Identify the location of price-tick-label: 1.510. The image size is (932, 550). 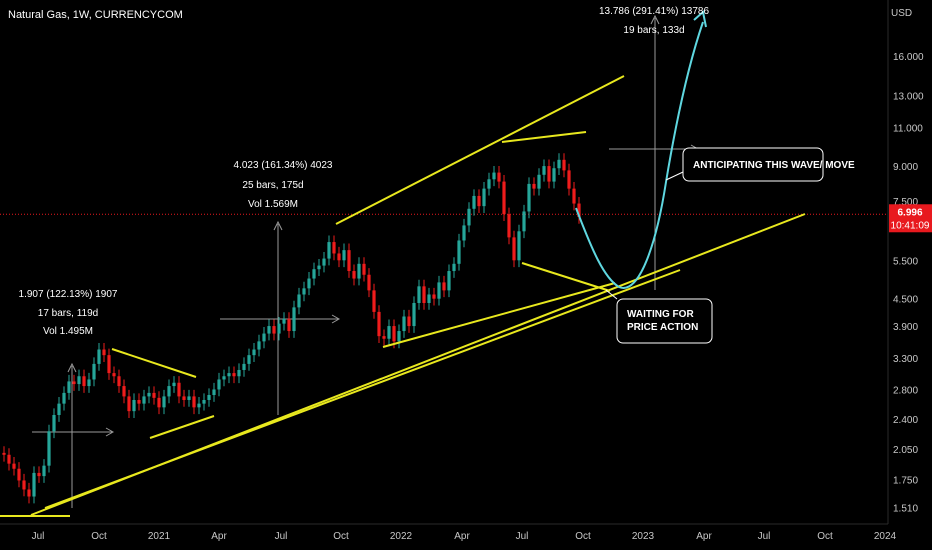
(905, 509).